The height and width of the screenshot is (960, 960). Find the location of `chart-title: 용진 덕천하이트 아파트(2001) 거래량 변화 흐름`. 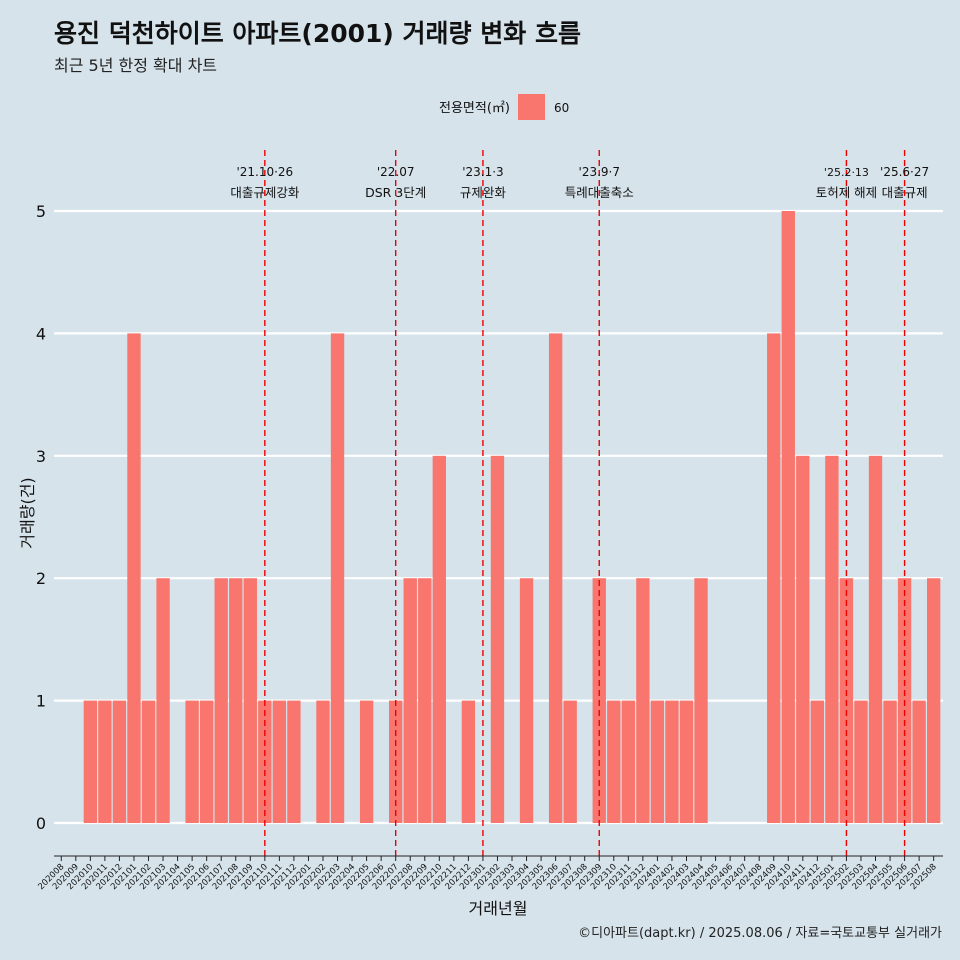

chart-title: 용진 덕천하이트 아파트(2001) 거래량 변화 흐름 is located at coordinates (317, 33).